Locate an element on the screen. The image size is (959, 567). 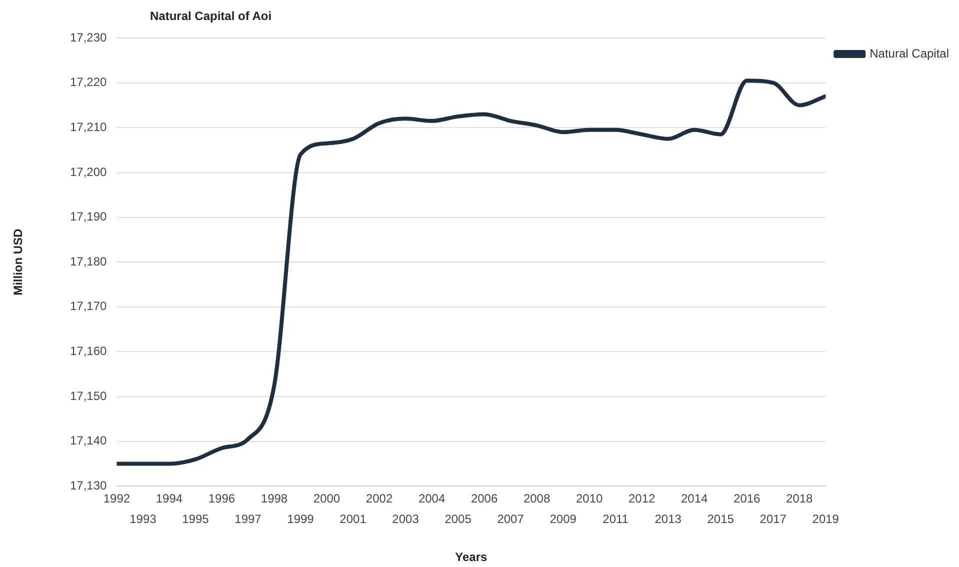
x-tick-label: 2018 is located at coordinates (800, 499).